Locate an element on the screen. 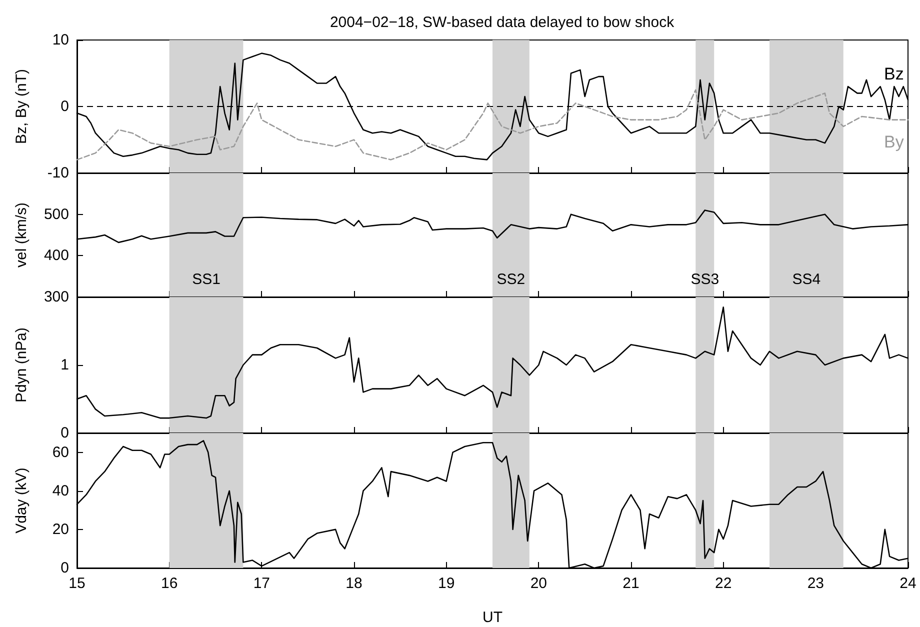 The width and height of the screenshot is (920, 627). x-tick-label: 21 is located at coordinates (631, 583).